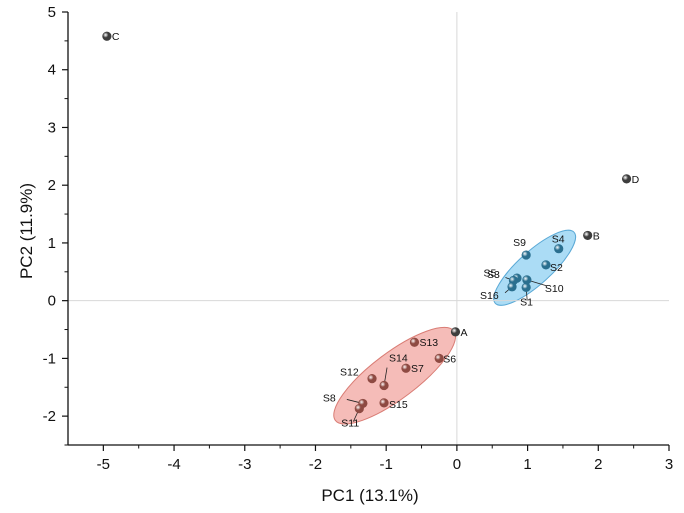  What do you see at coordinates (455, 332) in the screenshot?
I see `point-a` at bounding box center [455, 332].